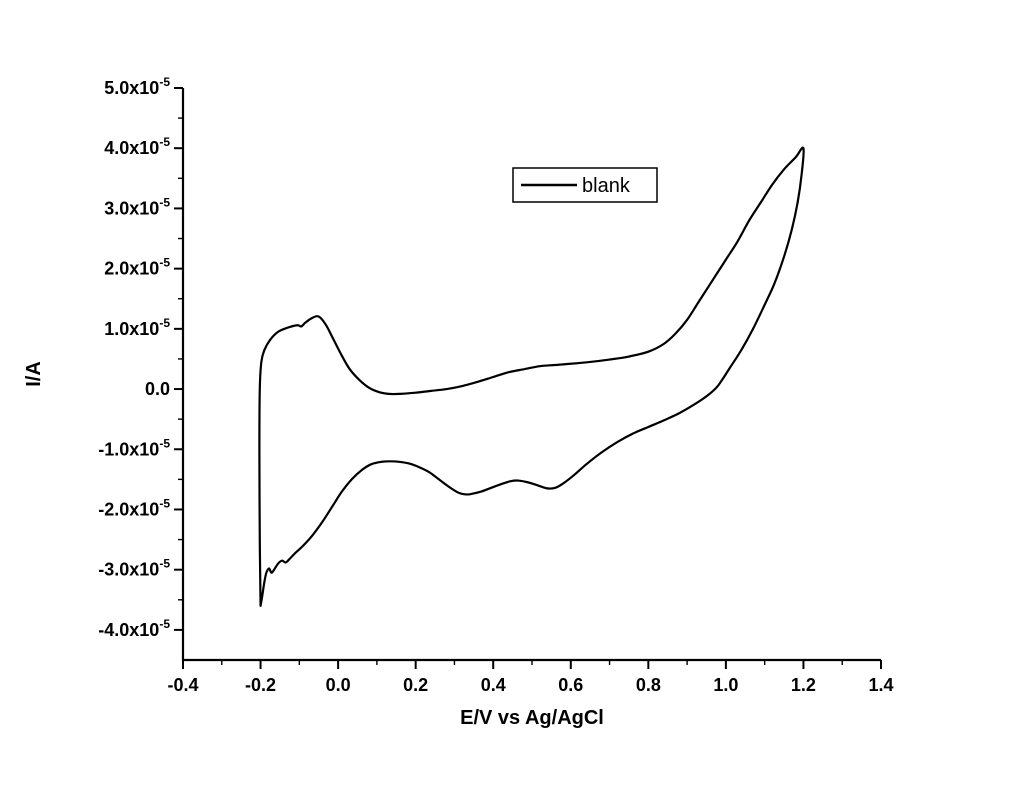 The width and height of the screenshot is (1024, 795). I want to click on x-tick-label: 1.0, so click(725, 685).